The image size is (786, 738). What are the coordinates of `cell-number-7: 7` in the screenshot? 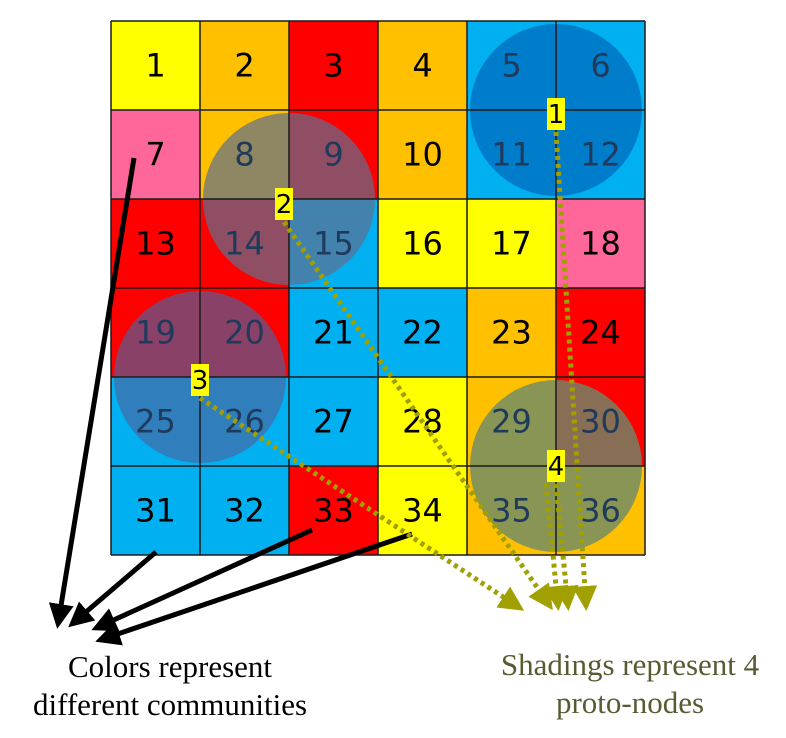 It's located at (155, 155).